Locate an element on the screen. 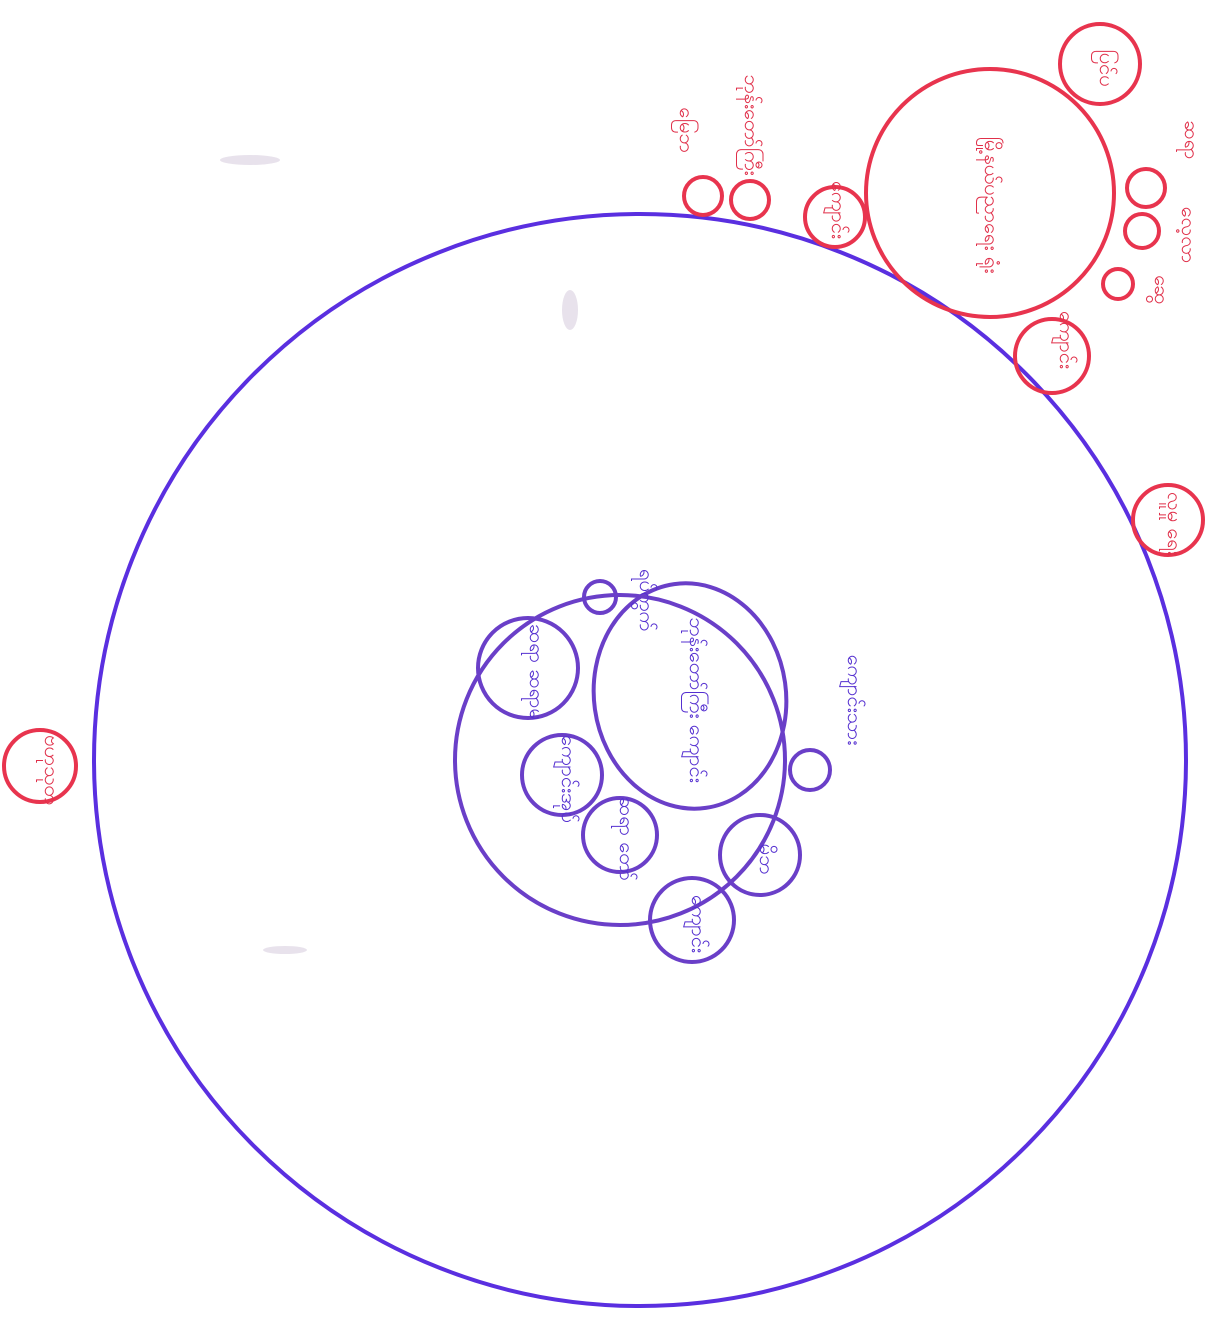 The image size is (1231, 1327). upper-a-circle is located at coordinates (703, 196).